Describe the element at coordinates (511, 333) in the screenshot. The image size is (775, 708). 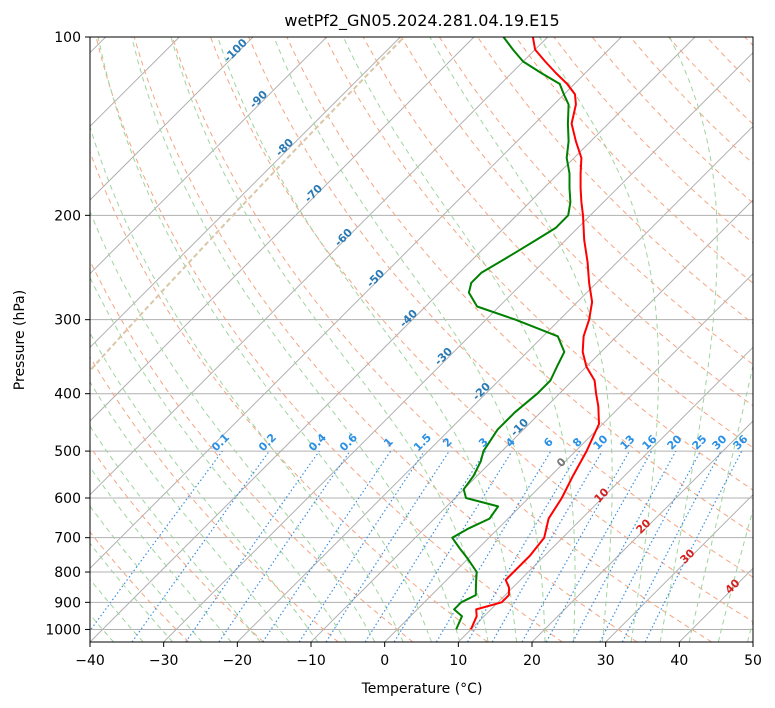
I see `dewpoint-line` at that location.